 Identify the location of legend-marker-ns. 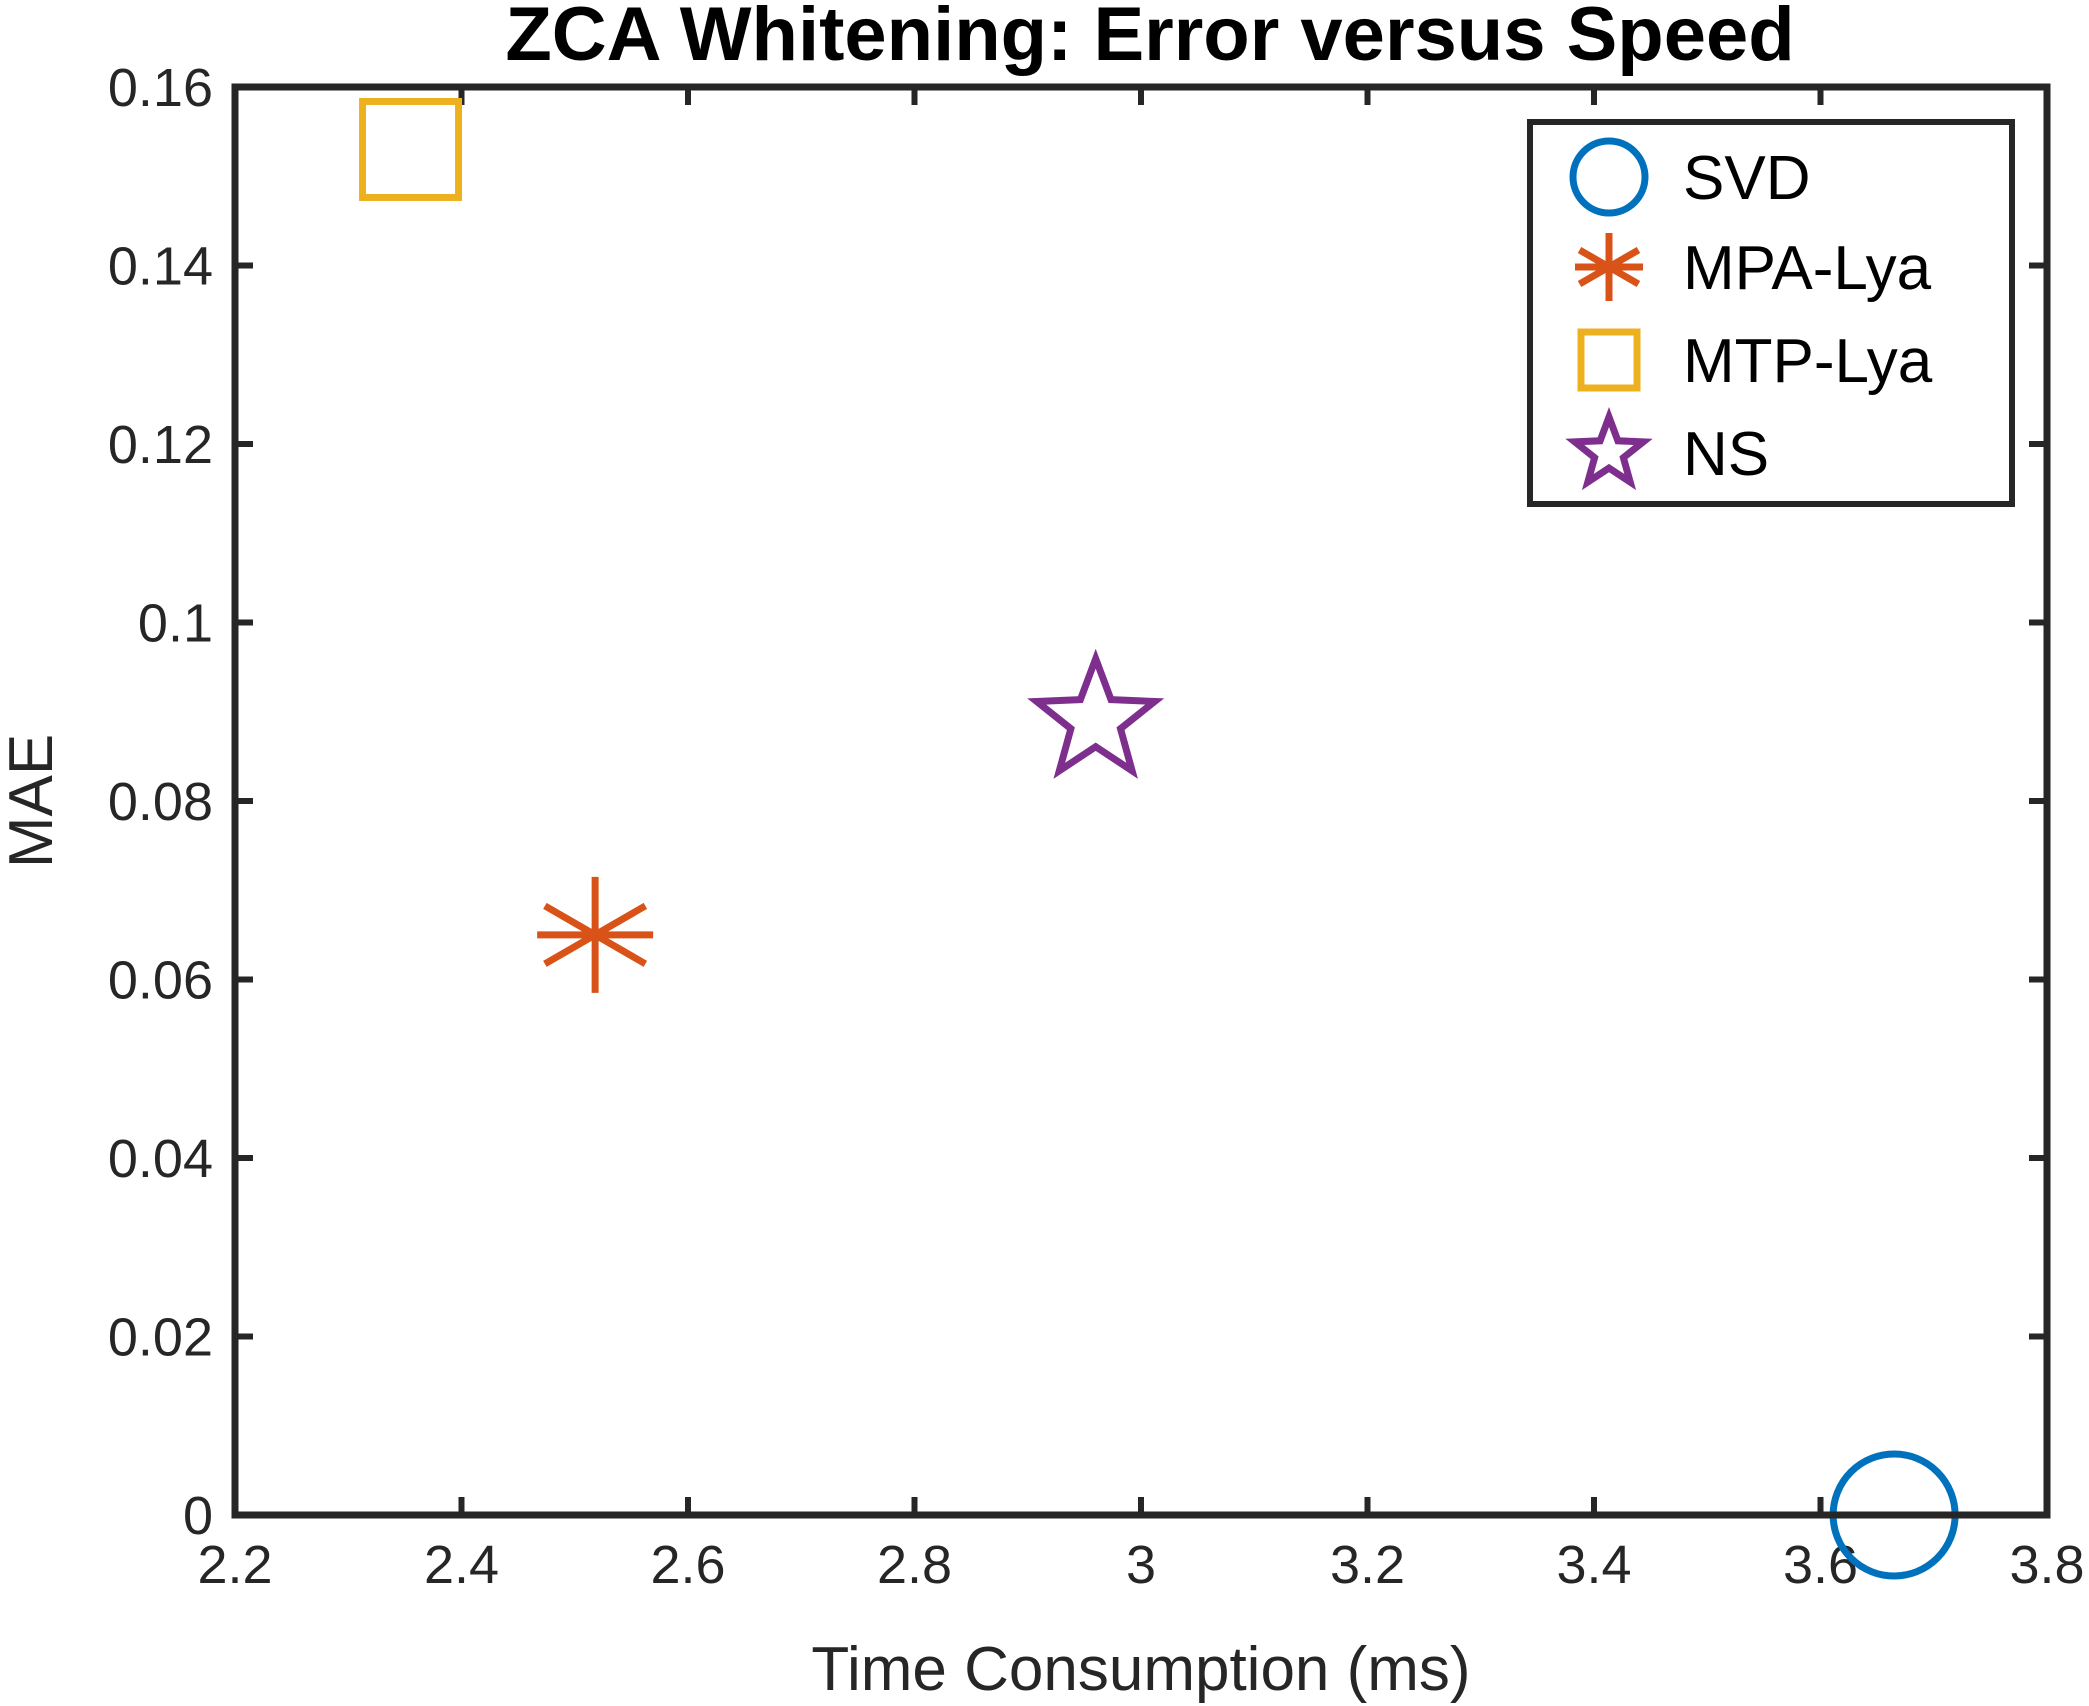
(1609, 449).